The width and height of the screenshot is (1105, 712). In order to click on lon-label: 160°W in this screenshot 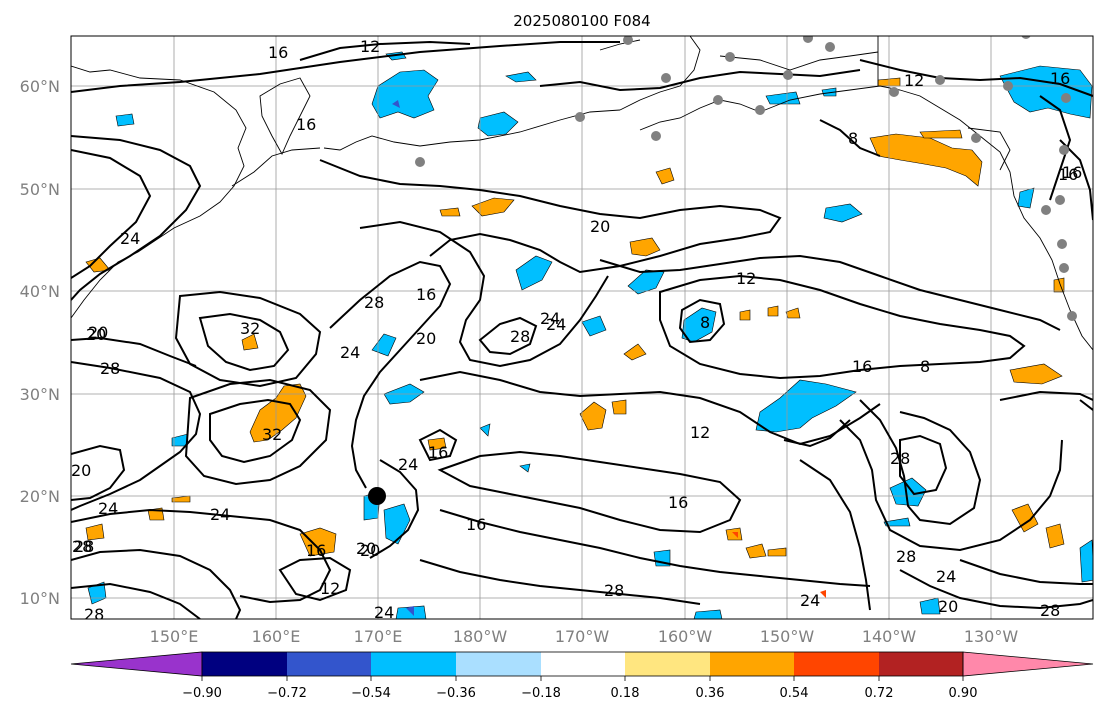, I will do `click(685, 636)`.